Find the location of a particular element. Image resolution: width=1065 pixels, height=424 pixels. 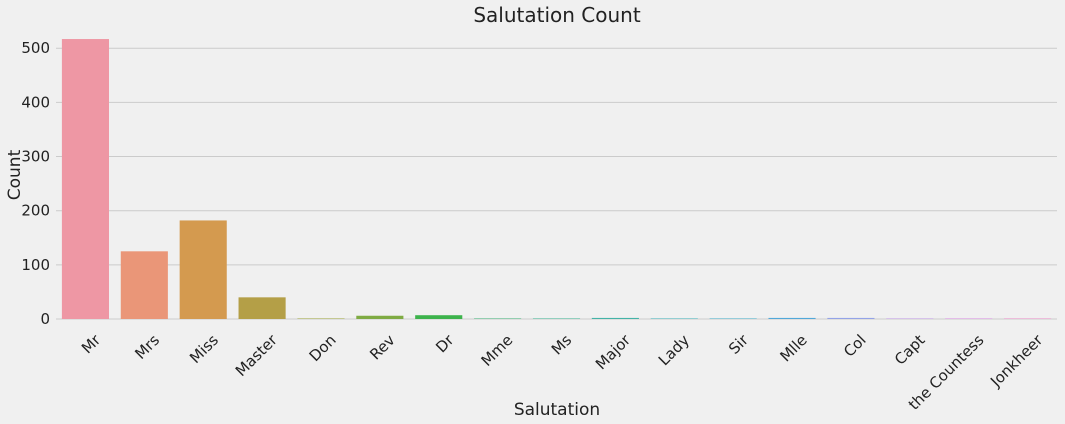

x-tick-label: Mme is located at coordinates (497, 350).